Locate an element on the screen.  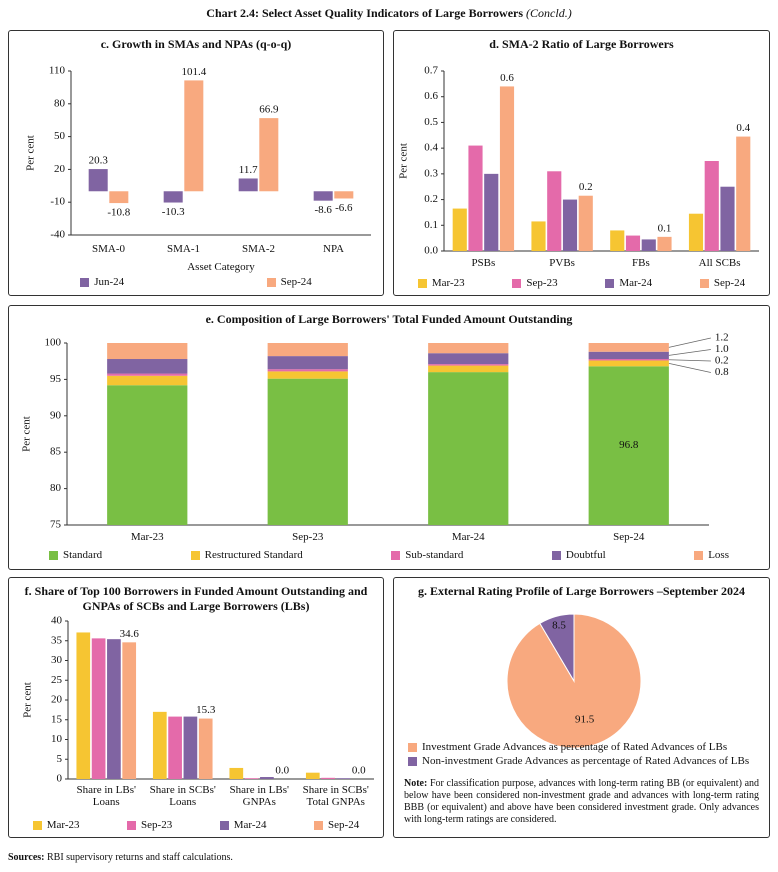
sources-label: Sources: is located at coordinates (26, 857).